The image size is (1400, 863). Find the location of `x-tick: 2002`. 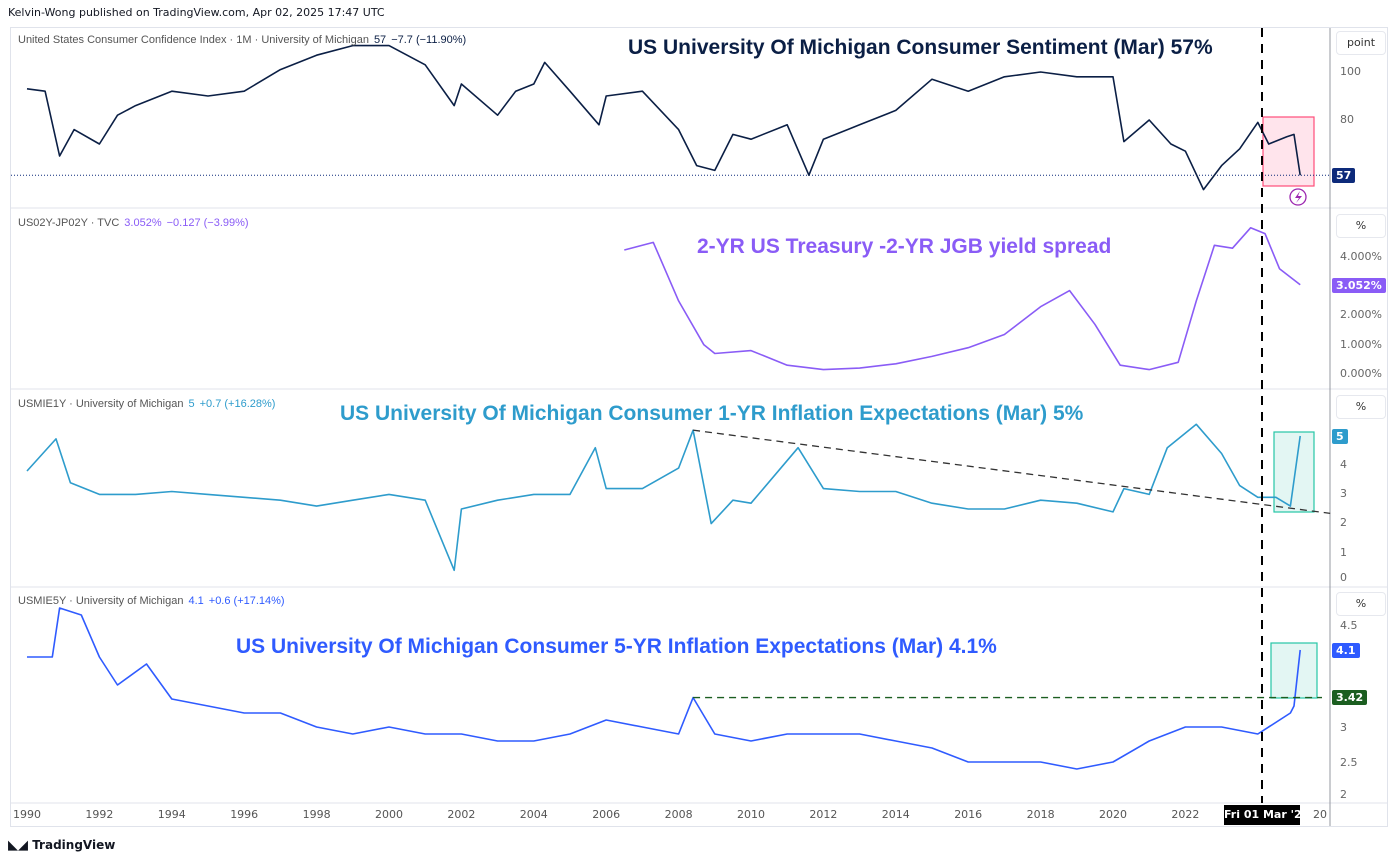

x-tick: 2002 is located at coordinates (461, 814).